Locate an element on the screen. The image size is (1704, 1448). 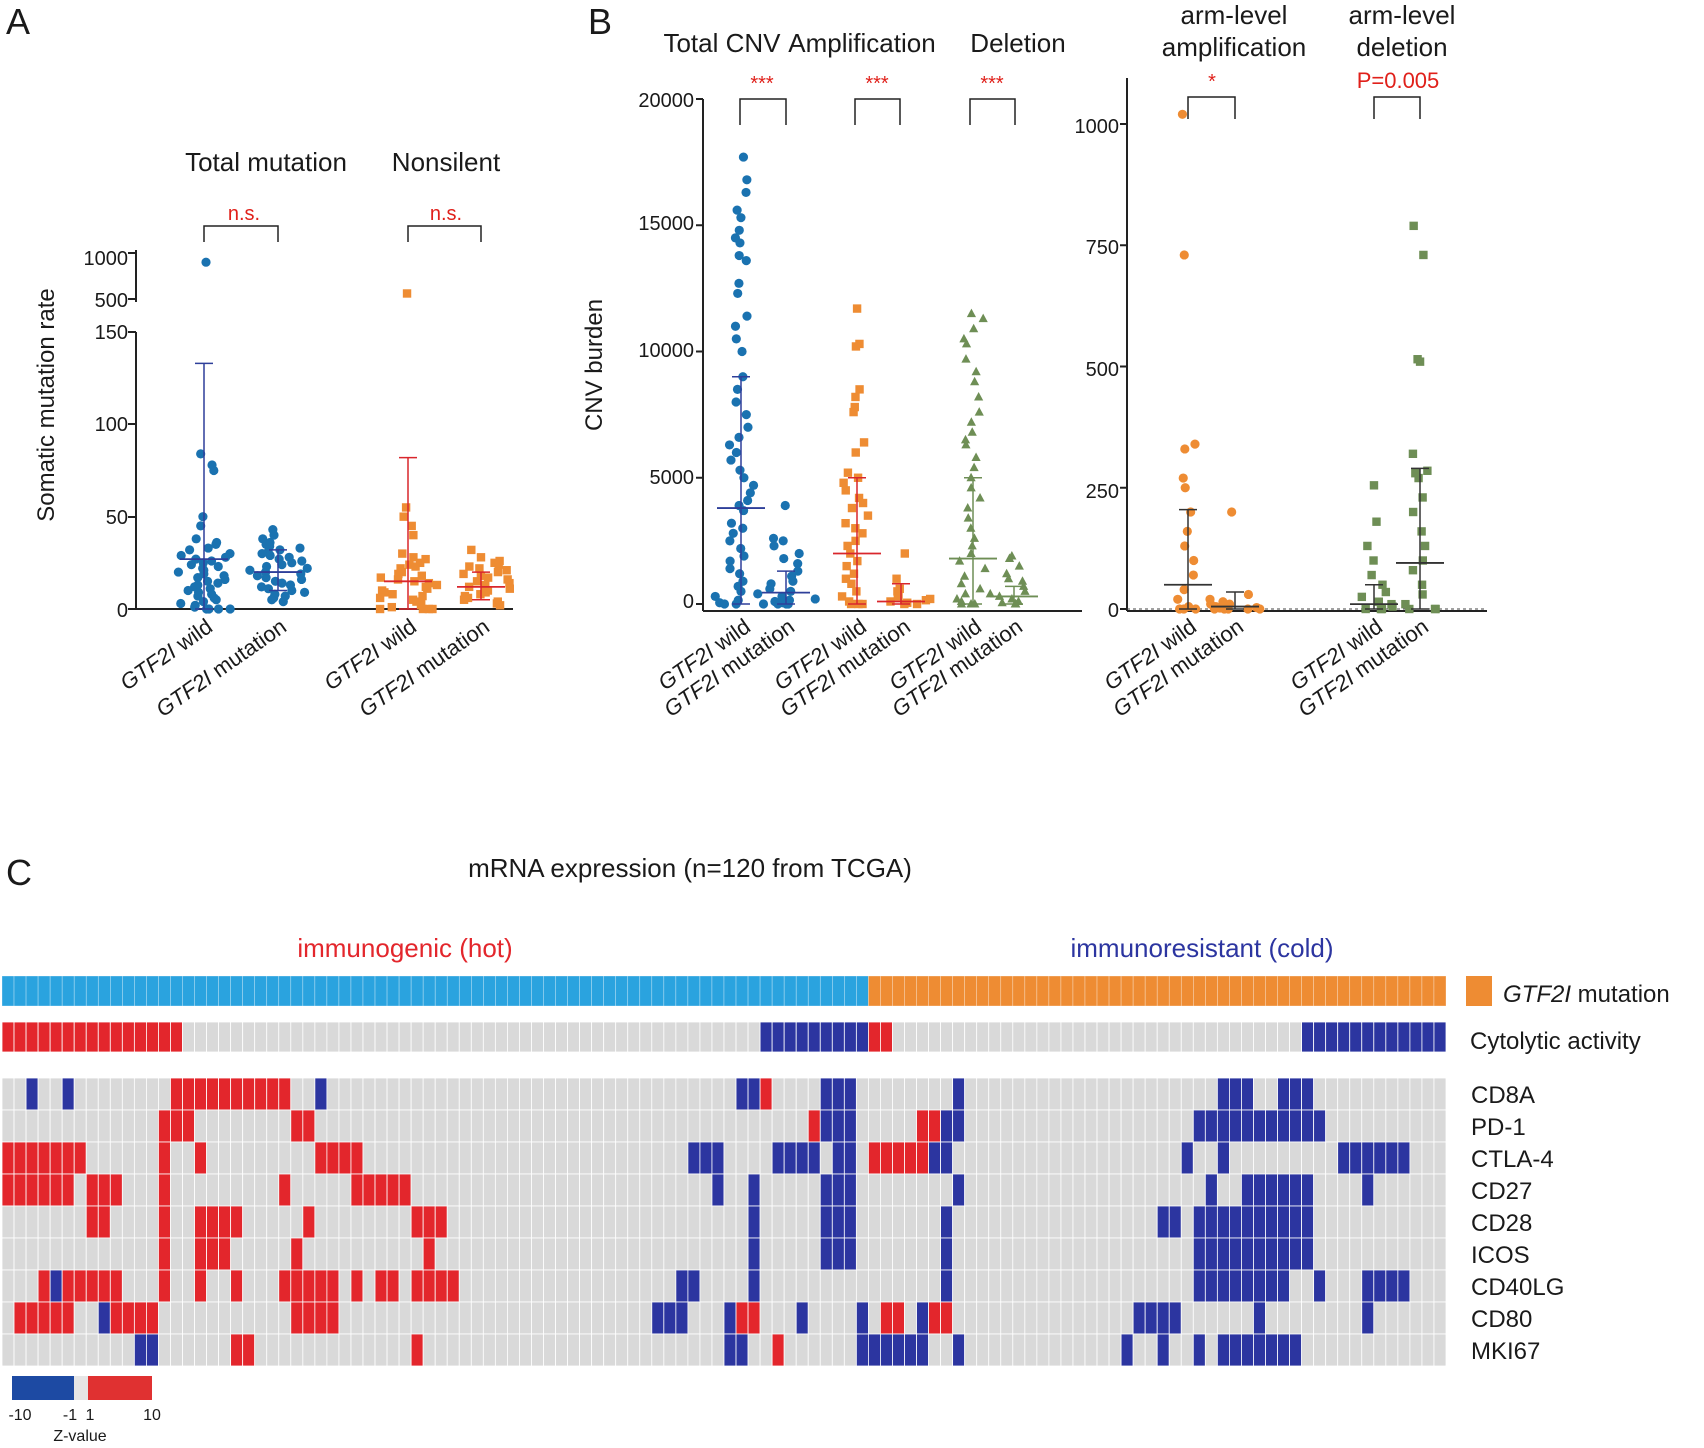
panel-b-right-series-3-point is located at coordinates (1405, 604).